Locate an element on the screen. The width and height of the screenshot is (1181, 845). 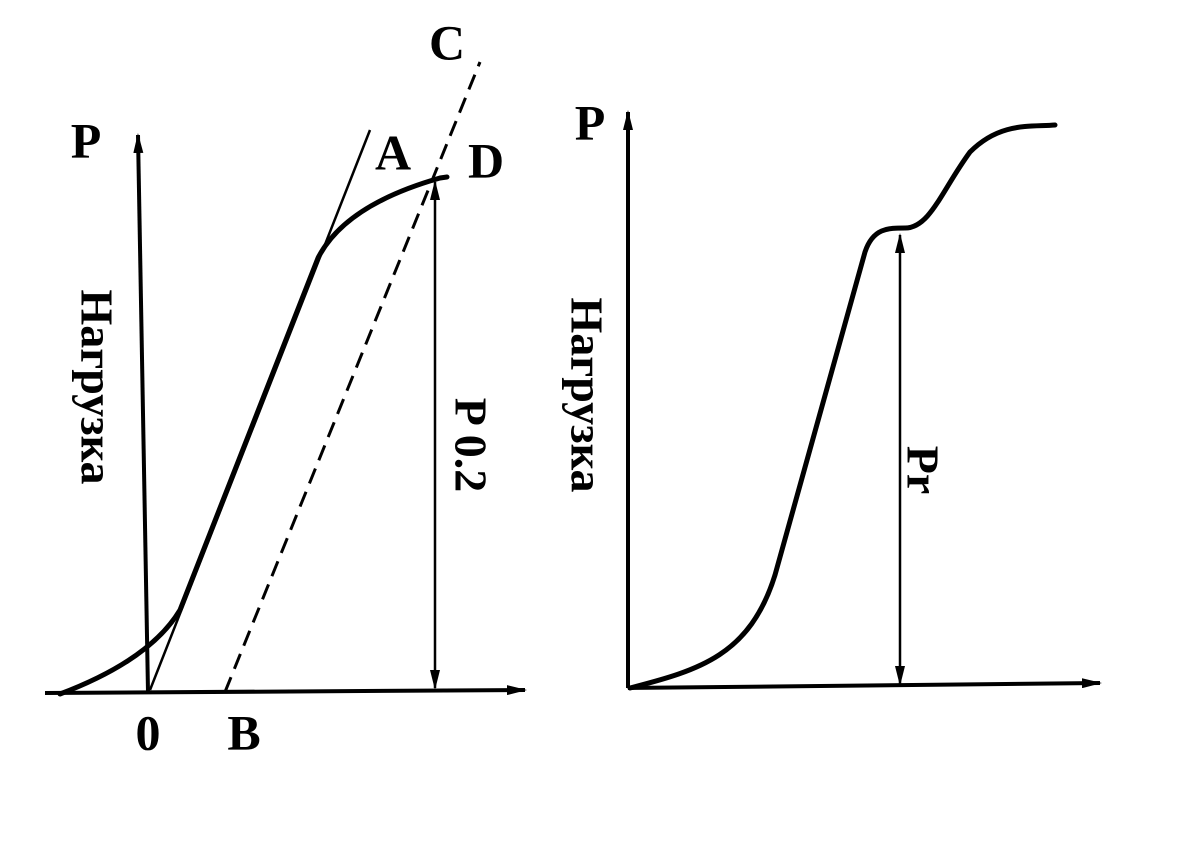
measure-label: Pr is located at coordinates (922, 470).